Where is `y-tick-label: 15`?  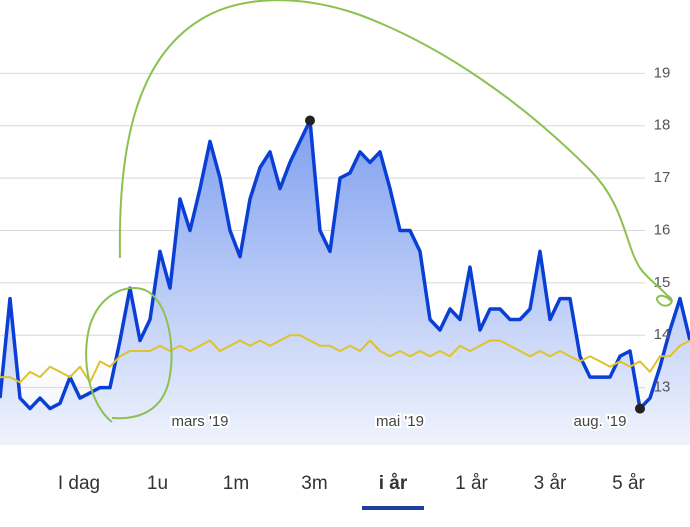 y-tick-label: 15 is located at coordinates (662, 282).